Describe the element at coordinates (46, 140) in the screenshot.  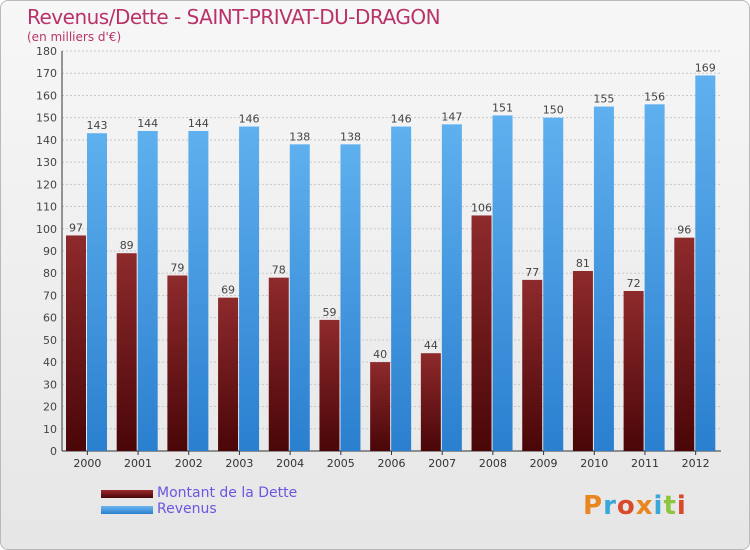
I see `y-tick-label: 140` at that location.